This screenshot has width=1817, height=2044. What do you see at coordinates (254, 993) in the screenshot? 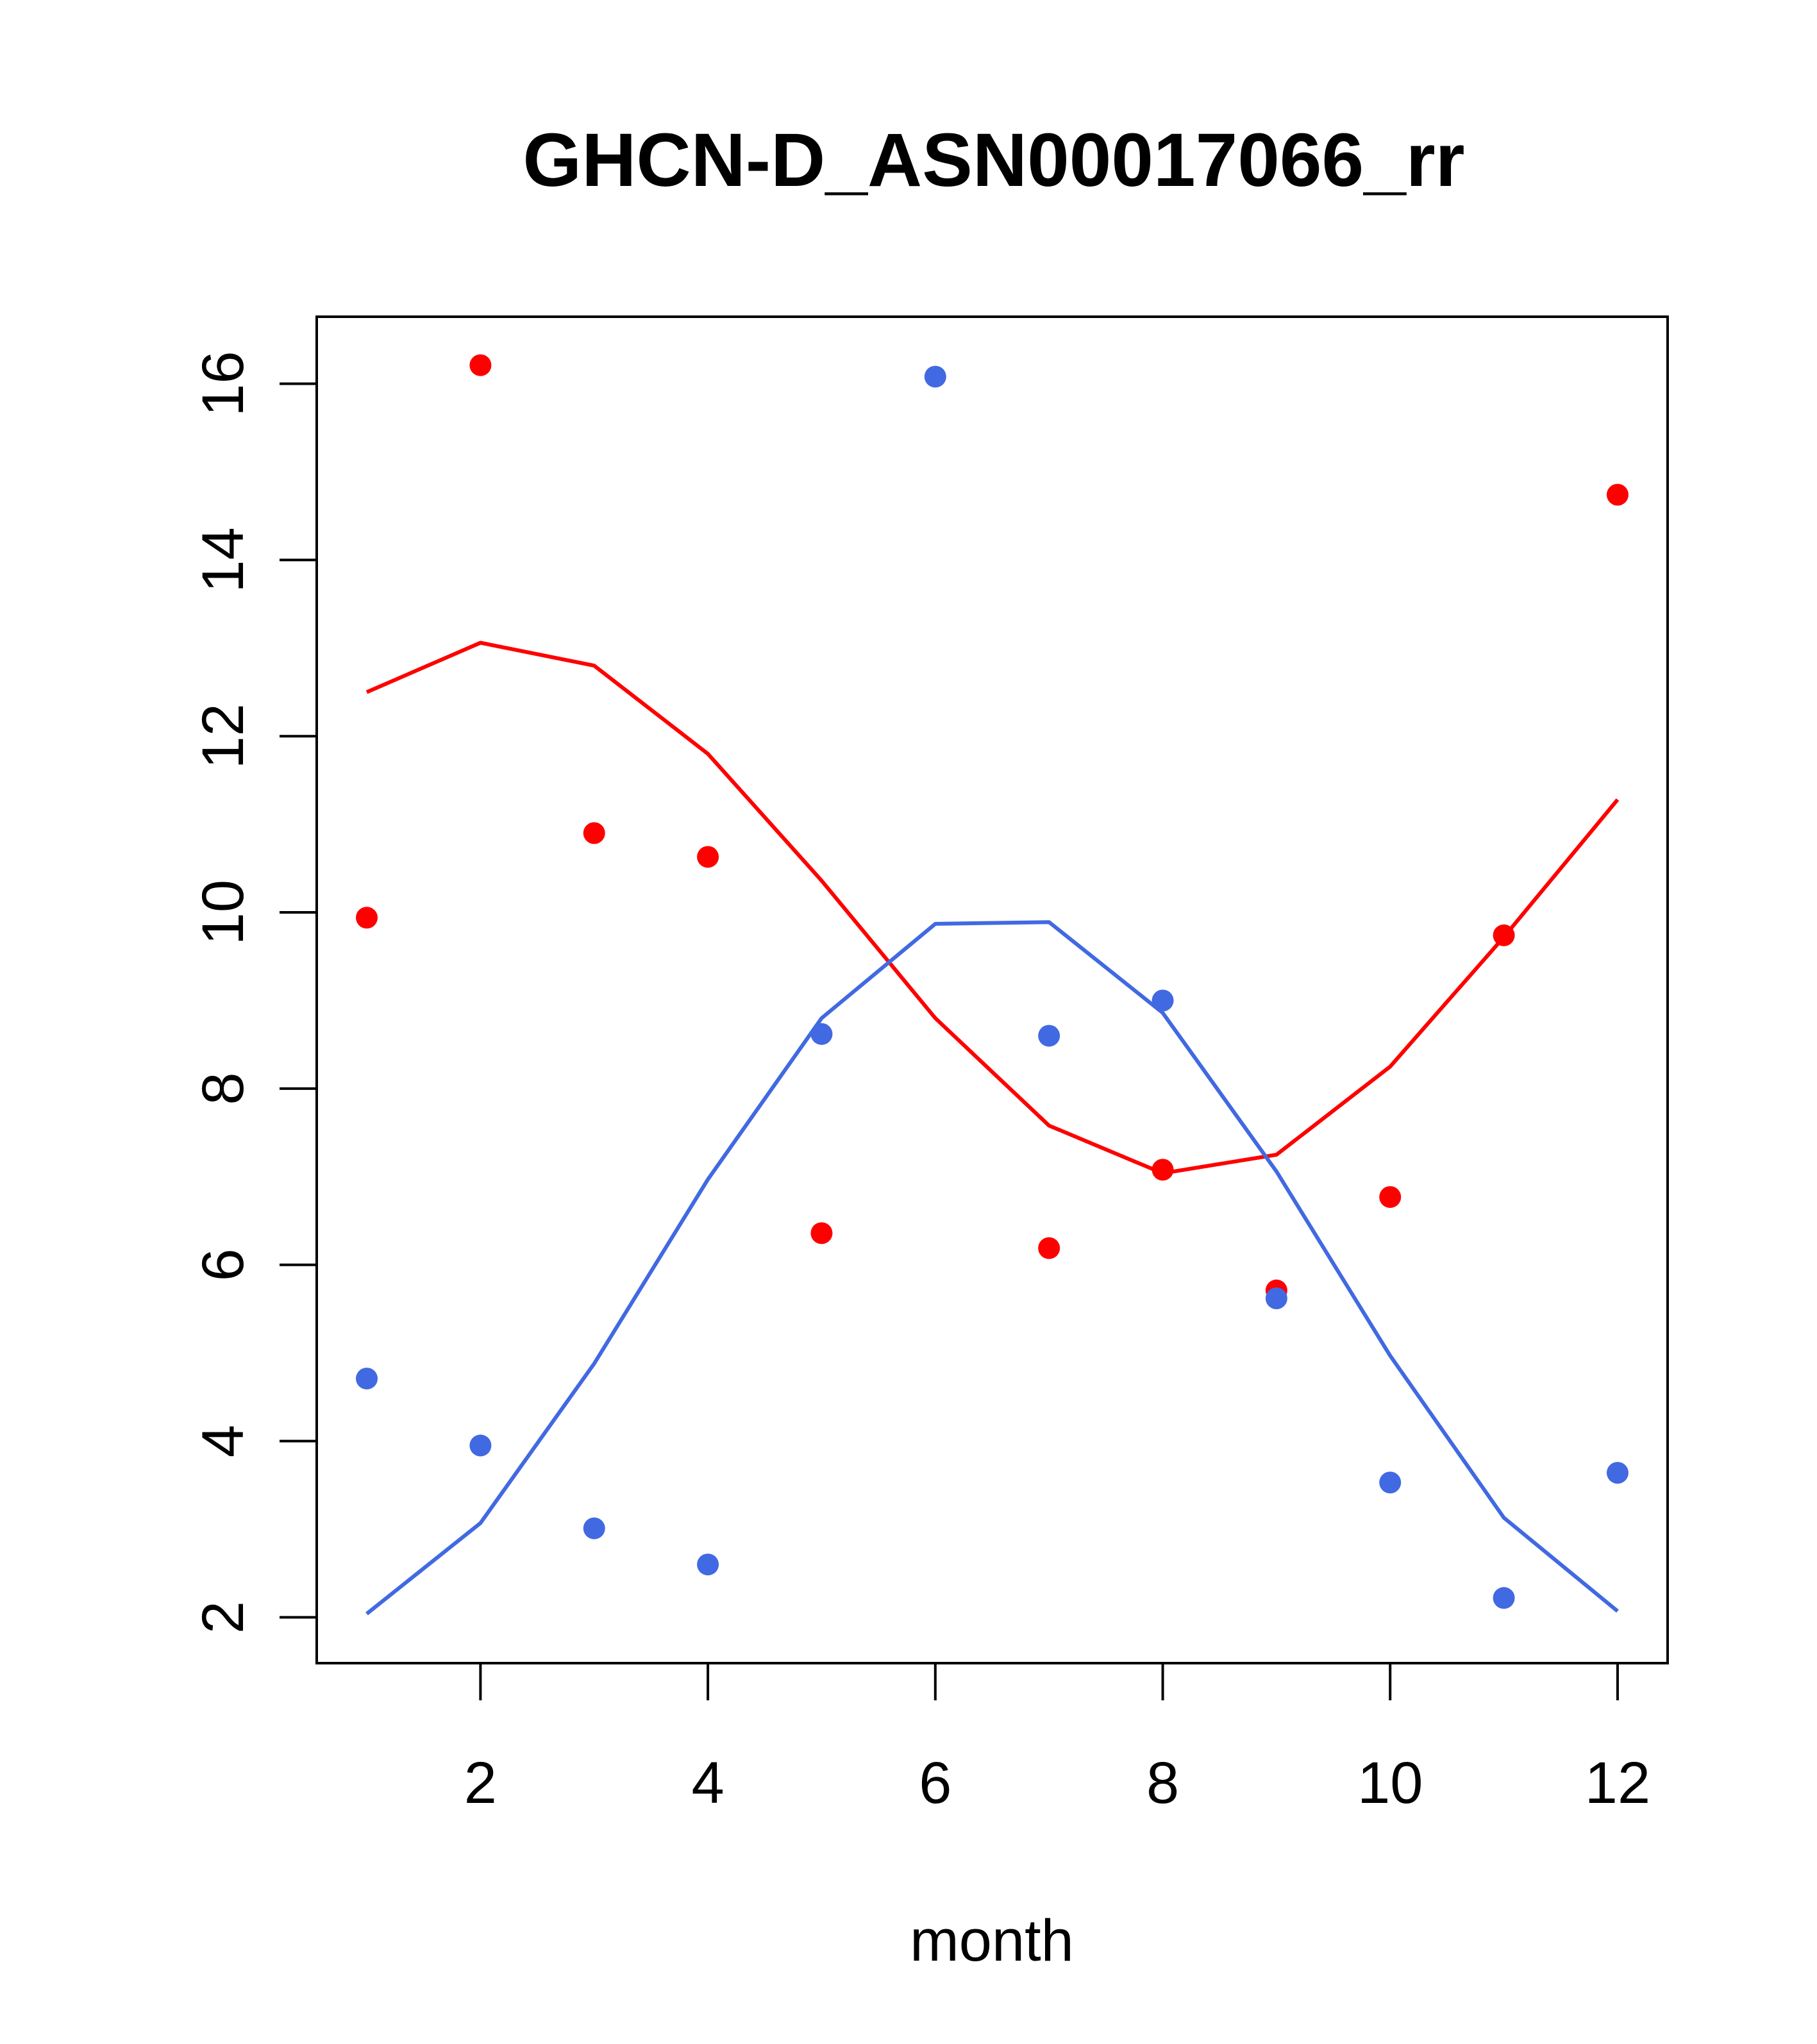
I see `y-axis: 2 4 6 8 10 12 14 16` at bounding box center [254, 993].